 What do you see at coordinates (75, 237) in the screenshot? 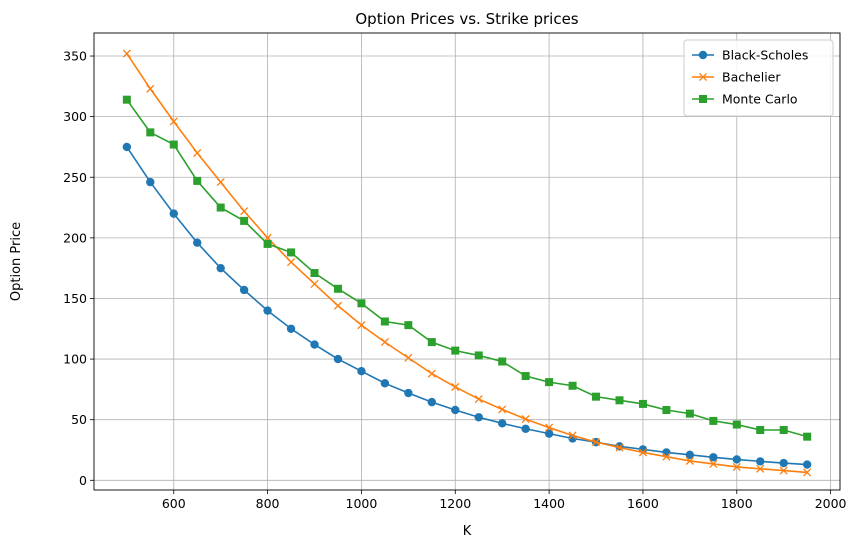
I see `y-tick-label: 200` at bounding box center [75, 237].